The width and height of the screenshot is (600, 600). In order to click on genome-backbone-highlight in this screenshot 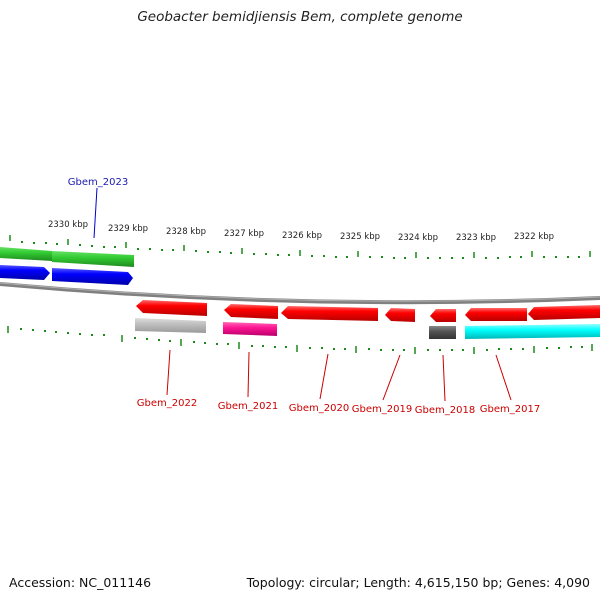, I will do `click(300, 292)`.